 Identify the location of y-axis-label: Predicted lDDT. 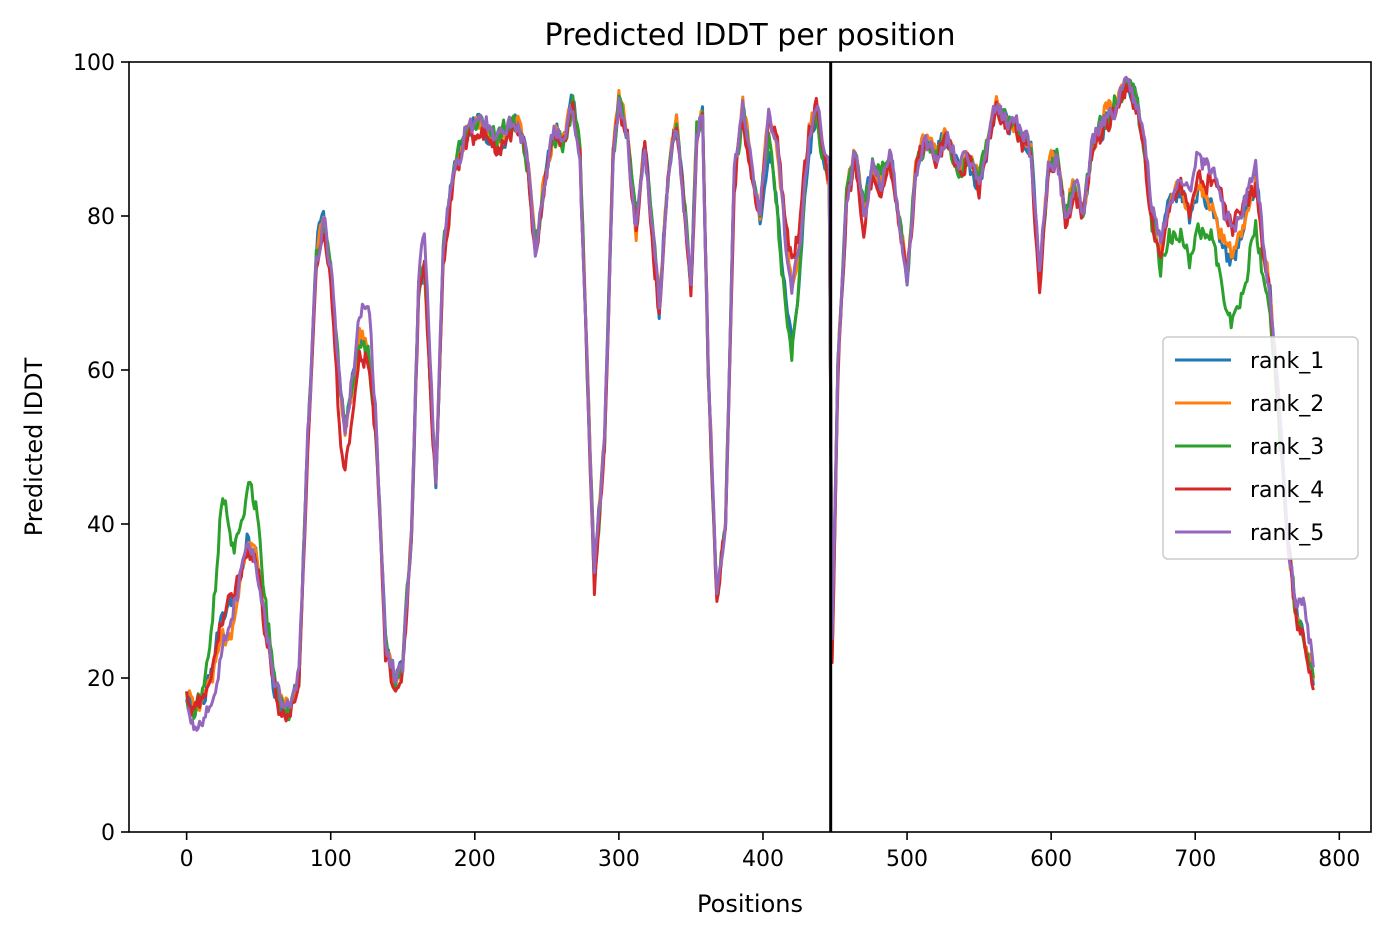
(34, 446).